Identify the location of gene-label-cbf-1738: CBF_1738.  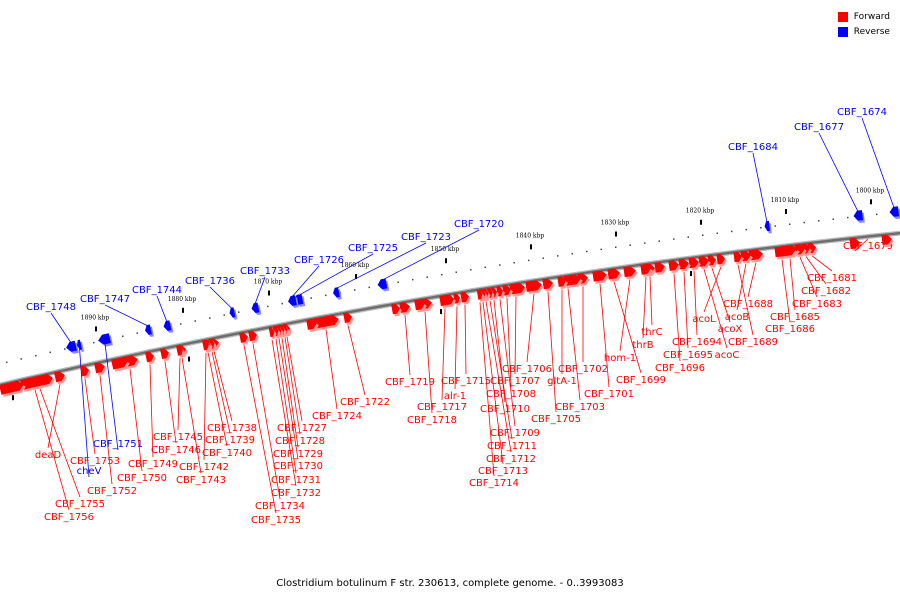
(232, 428).